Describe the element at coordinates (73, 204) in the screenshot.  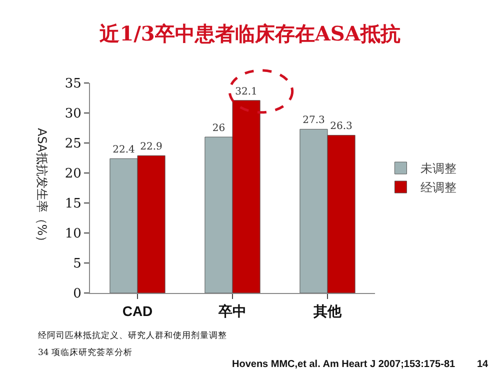
I see `y-tick-label: 15` at that location.